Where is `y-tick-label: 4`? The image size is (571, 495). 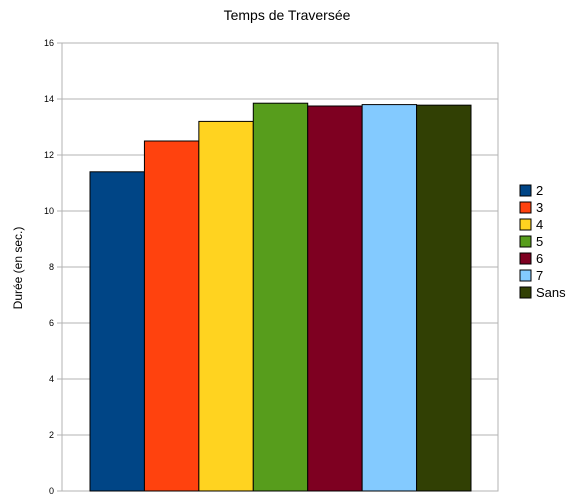 y-tick-label: 4 is located at coordinates (51, 379).